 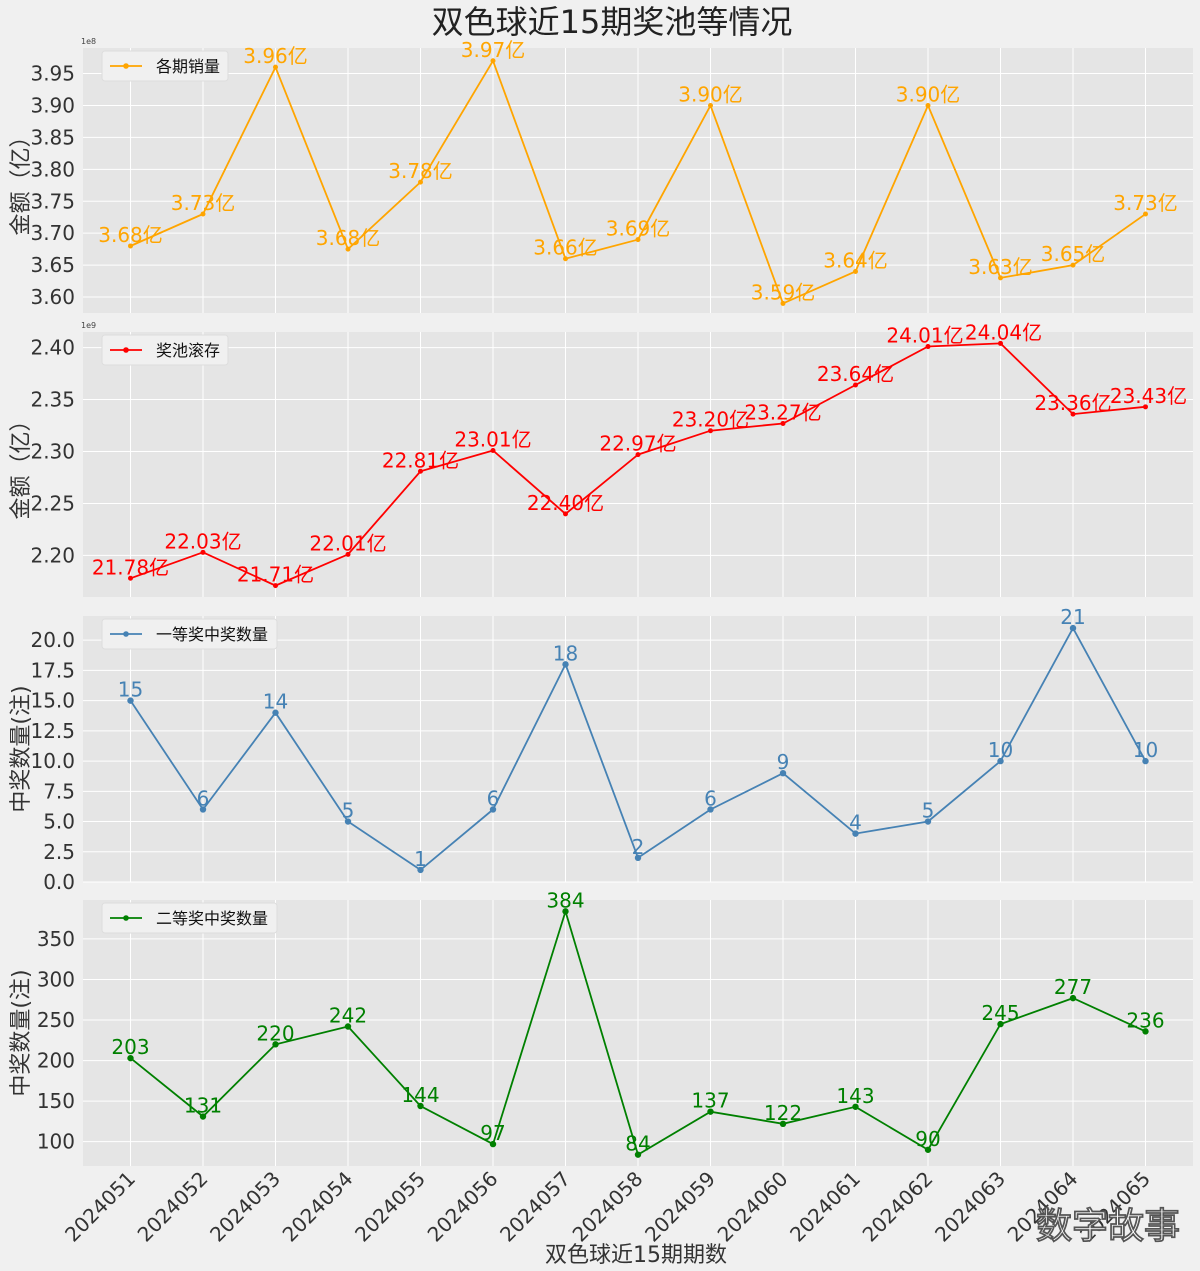 I want to click on data-label: 21.78亿, so click(x=130, y=567).